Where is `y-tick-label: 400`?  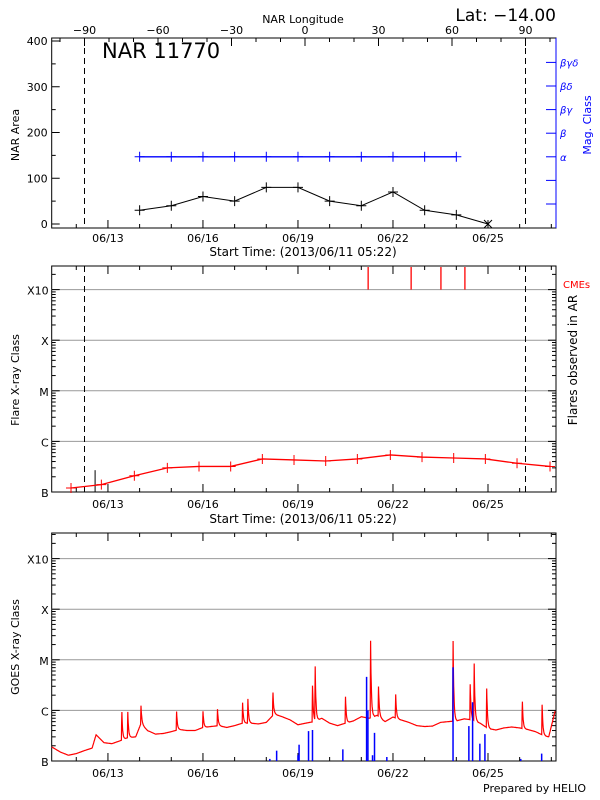
y-tick-label: 400 is located at coordinates (37, 41).